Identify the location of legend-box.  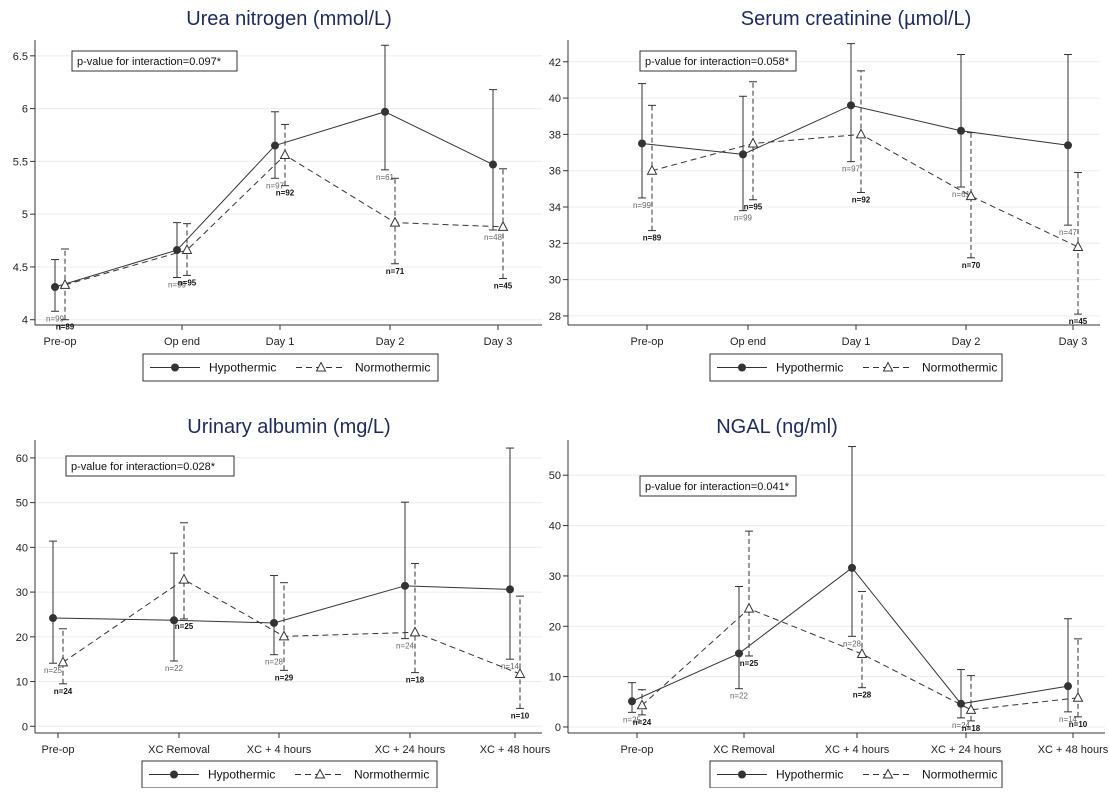
(856, 774).